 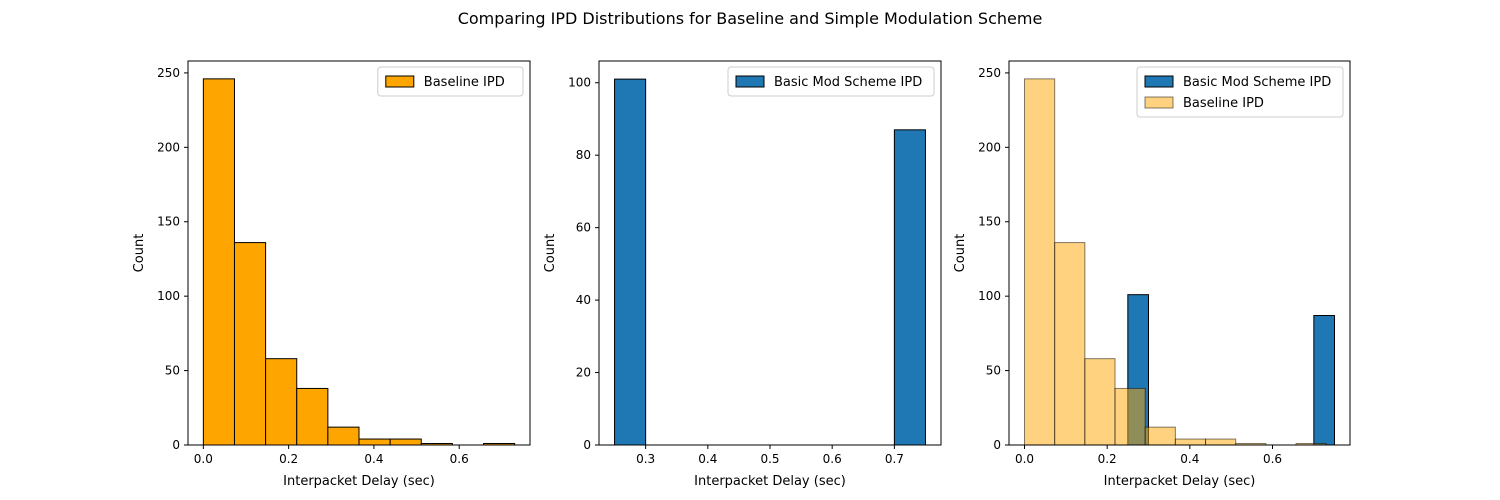 I want to click on legend: Basic Mod Scheme IPD, so click(x=831, y=81).